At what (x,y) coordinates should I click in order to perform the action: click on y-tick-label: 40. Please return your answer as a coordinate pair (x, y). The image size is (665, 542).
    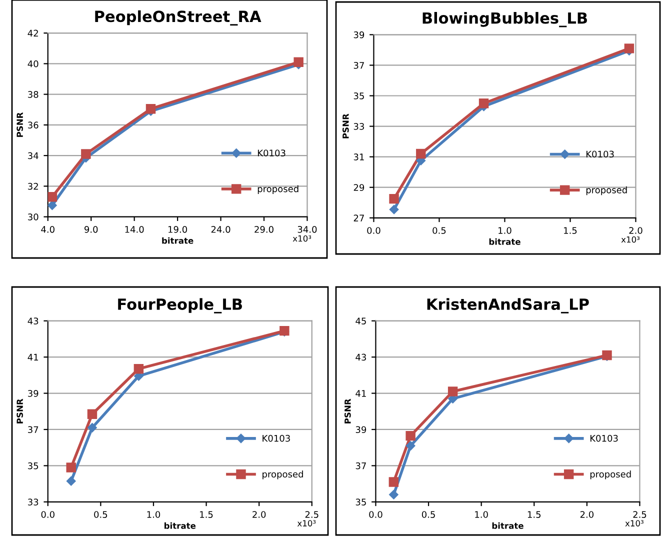
    Looking at the image, I should click on (33, 64).